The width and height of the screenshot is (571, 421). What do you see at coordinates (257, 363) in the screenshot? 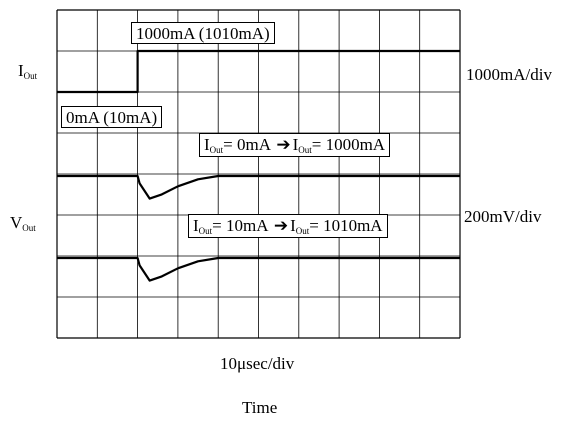
I see `x-scale-label: 10μsec/div` at bounding box center [257, 363].